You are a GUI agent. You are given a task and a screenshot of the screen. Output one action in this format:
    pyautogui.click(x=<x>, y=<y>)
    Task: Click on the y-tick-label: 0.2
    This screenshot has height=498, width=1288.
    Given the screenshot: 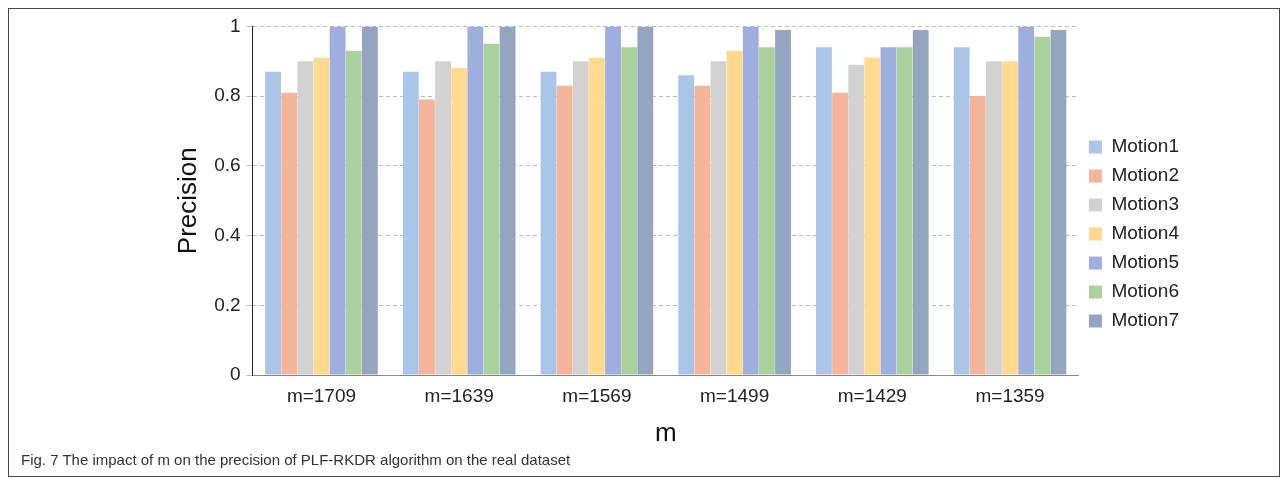 What is the action you would take?
    pyautogui.click(x=227, y=304)
    